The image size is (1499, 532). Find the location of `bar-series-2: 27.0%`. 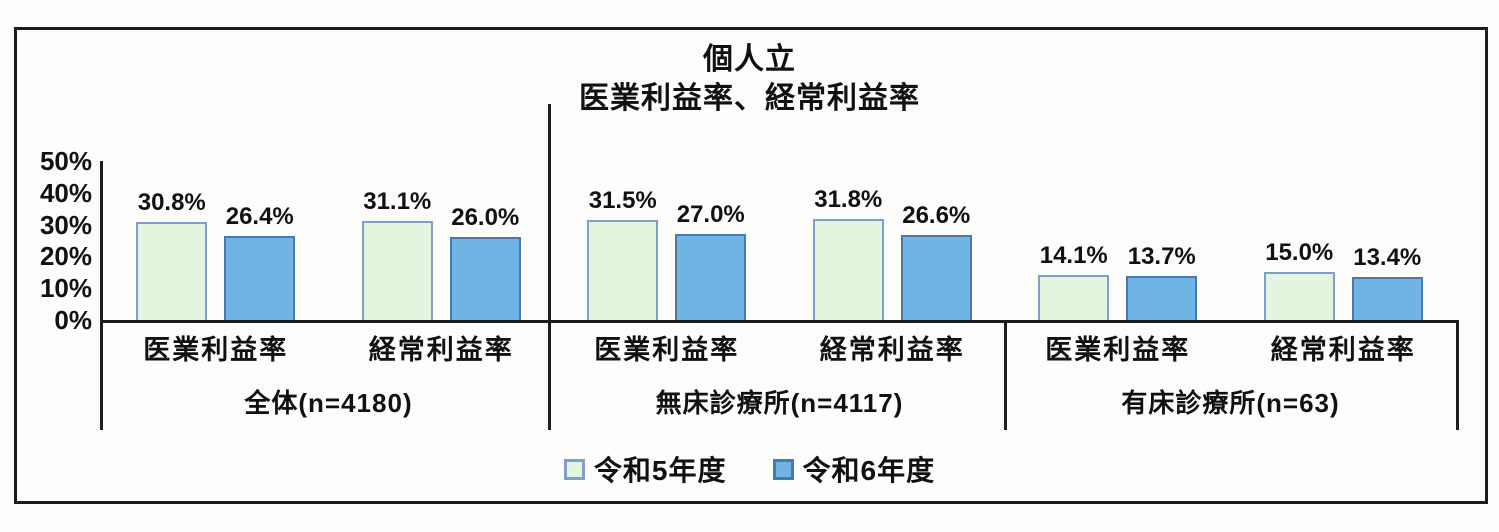

bar-series-2: 27.0% is located at coordinates (711, 260).